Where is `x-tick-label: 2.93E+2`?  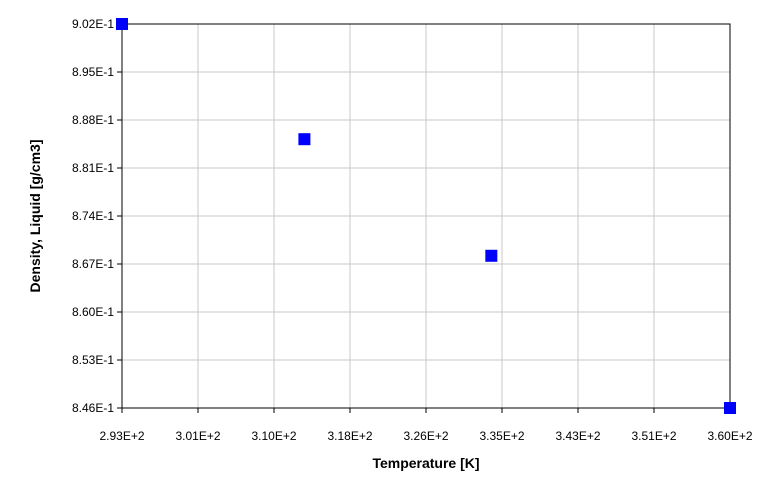 x-tick-label: 2.93E+2 is located at coordinates (121, 436).